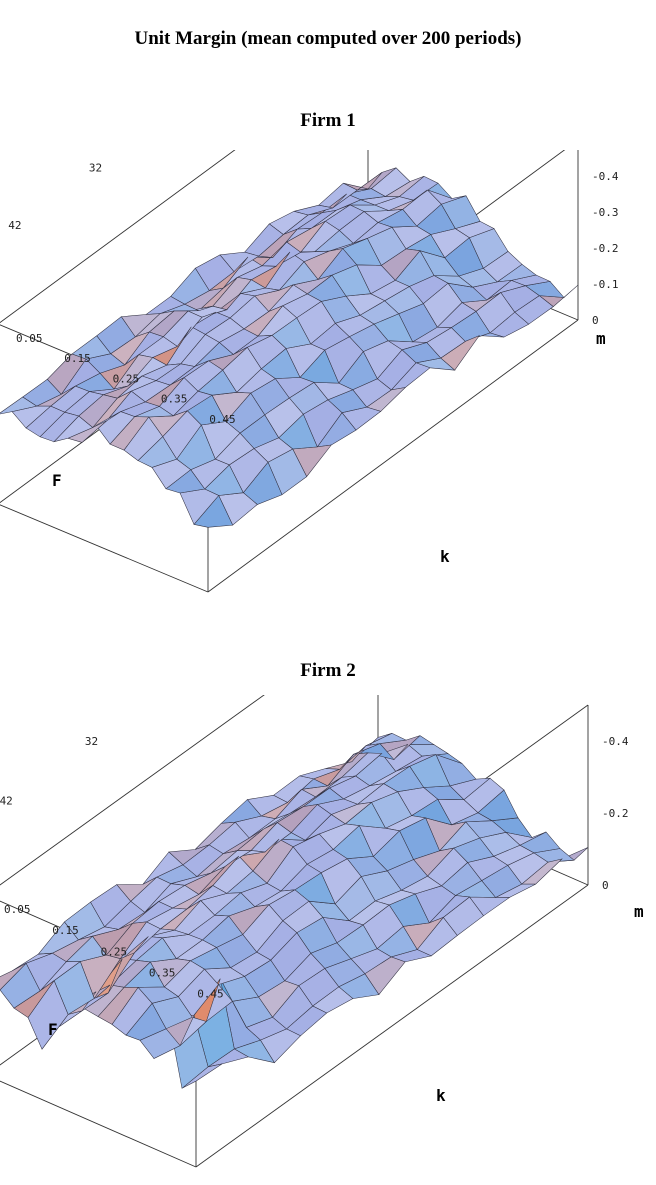 This screenshot has height=1185, width=656. Describe the element at coordinates (328, 120) in the screenshot. I see `firm1-title: Firm 1` at that location.